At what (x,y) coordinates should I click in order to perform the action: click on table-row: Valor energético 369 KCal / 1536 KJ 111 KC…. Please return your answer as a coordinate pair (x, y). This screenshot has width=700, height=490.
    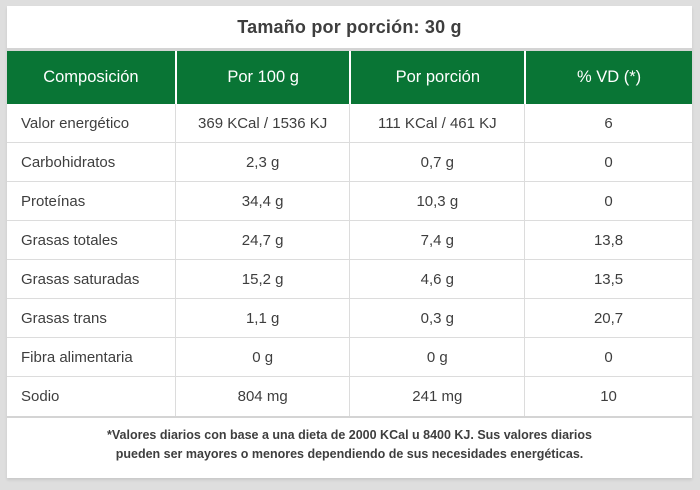
    Looking at the image, I should click on (349, 123).